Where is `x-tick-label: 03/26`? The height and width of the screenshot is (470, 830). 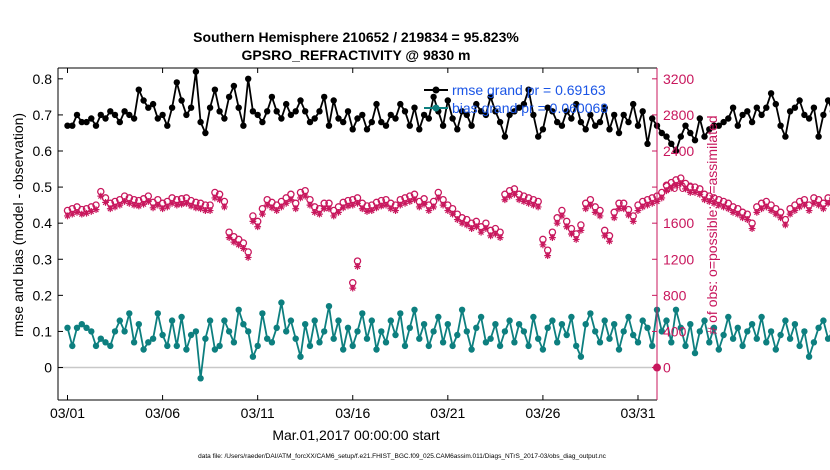
x-tick-label: 03/26 is located at coordinates (542, 413).